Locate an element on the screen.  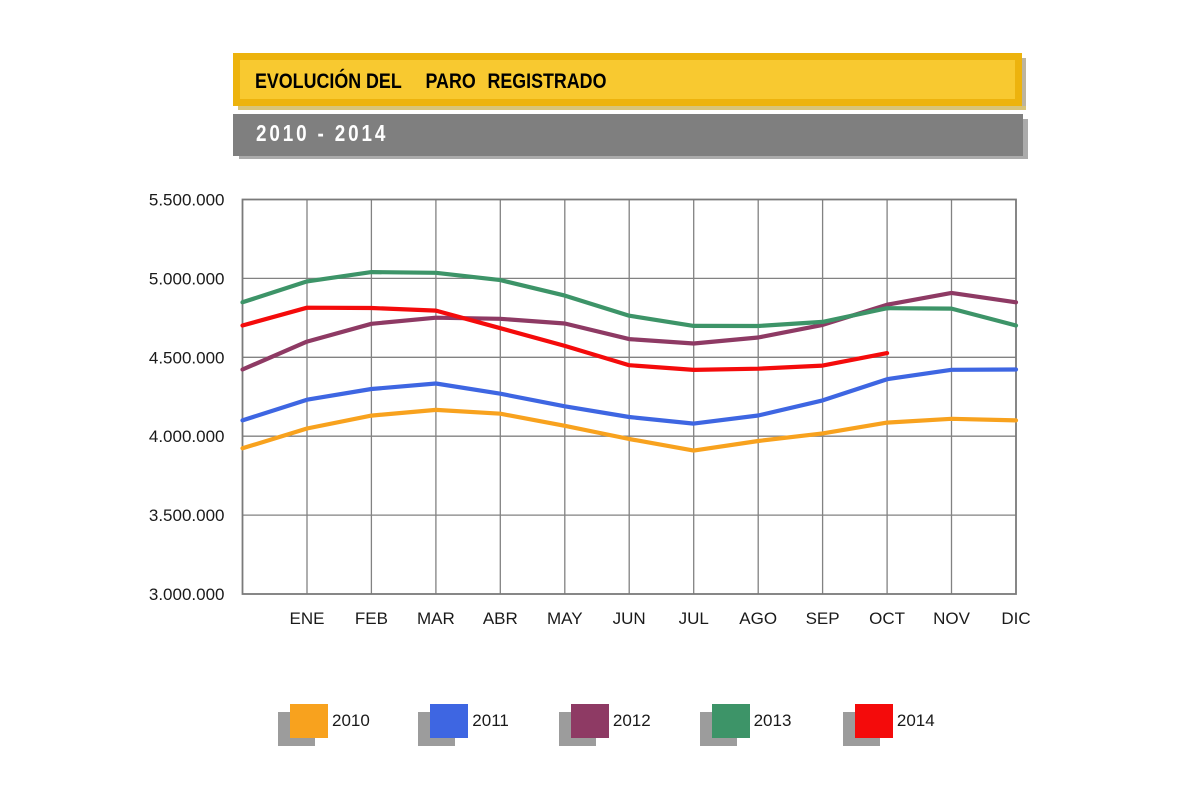
svg-text: SEP is located at coordinates (823, 618).